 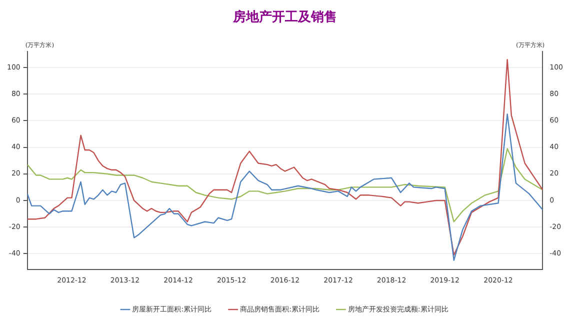 What do you see at coordinates (284, 17) in the screenshot?
I see `chart-title: 房地产开工及销售` at bounding box center [284, 17].